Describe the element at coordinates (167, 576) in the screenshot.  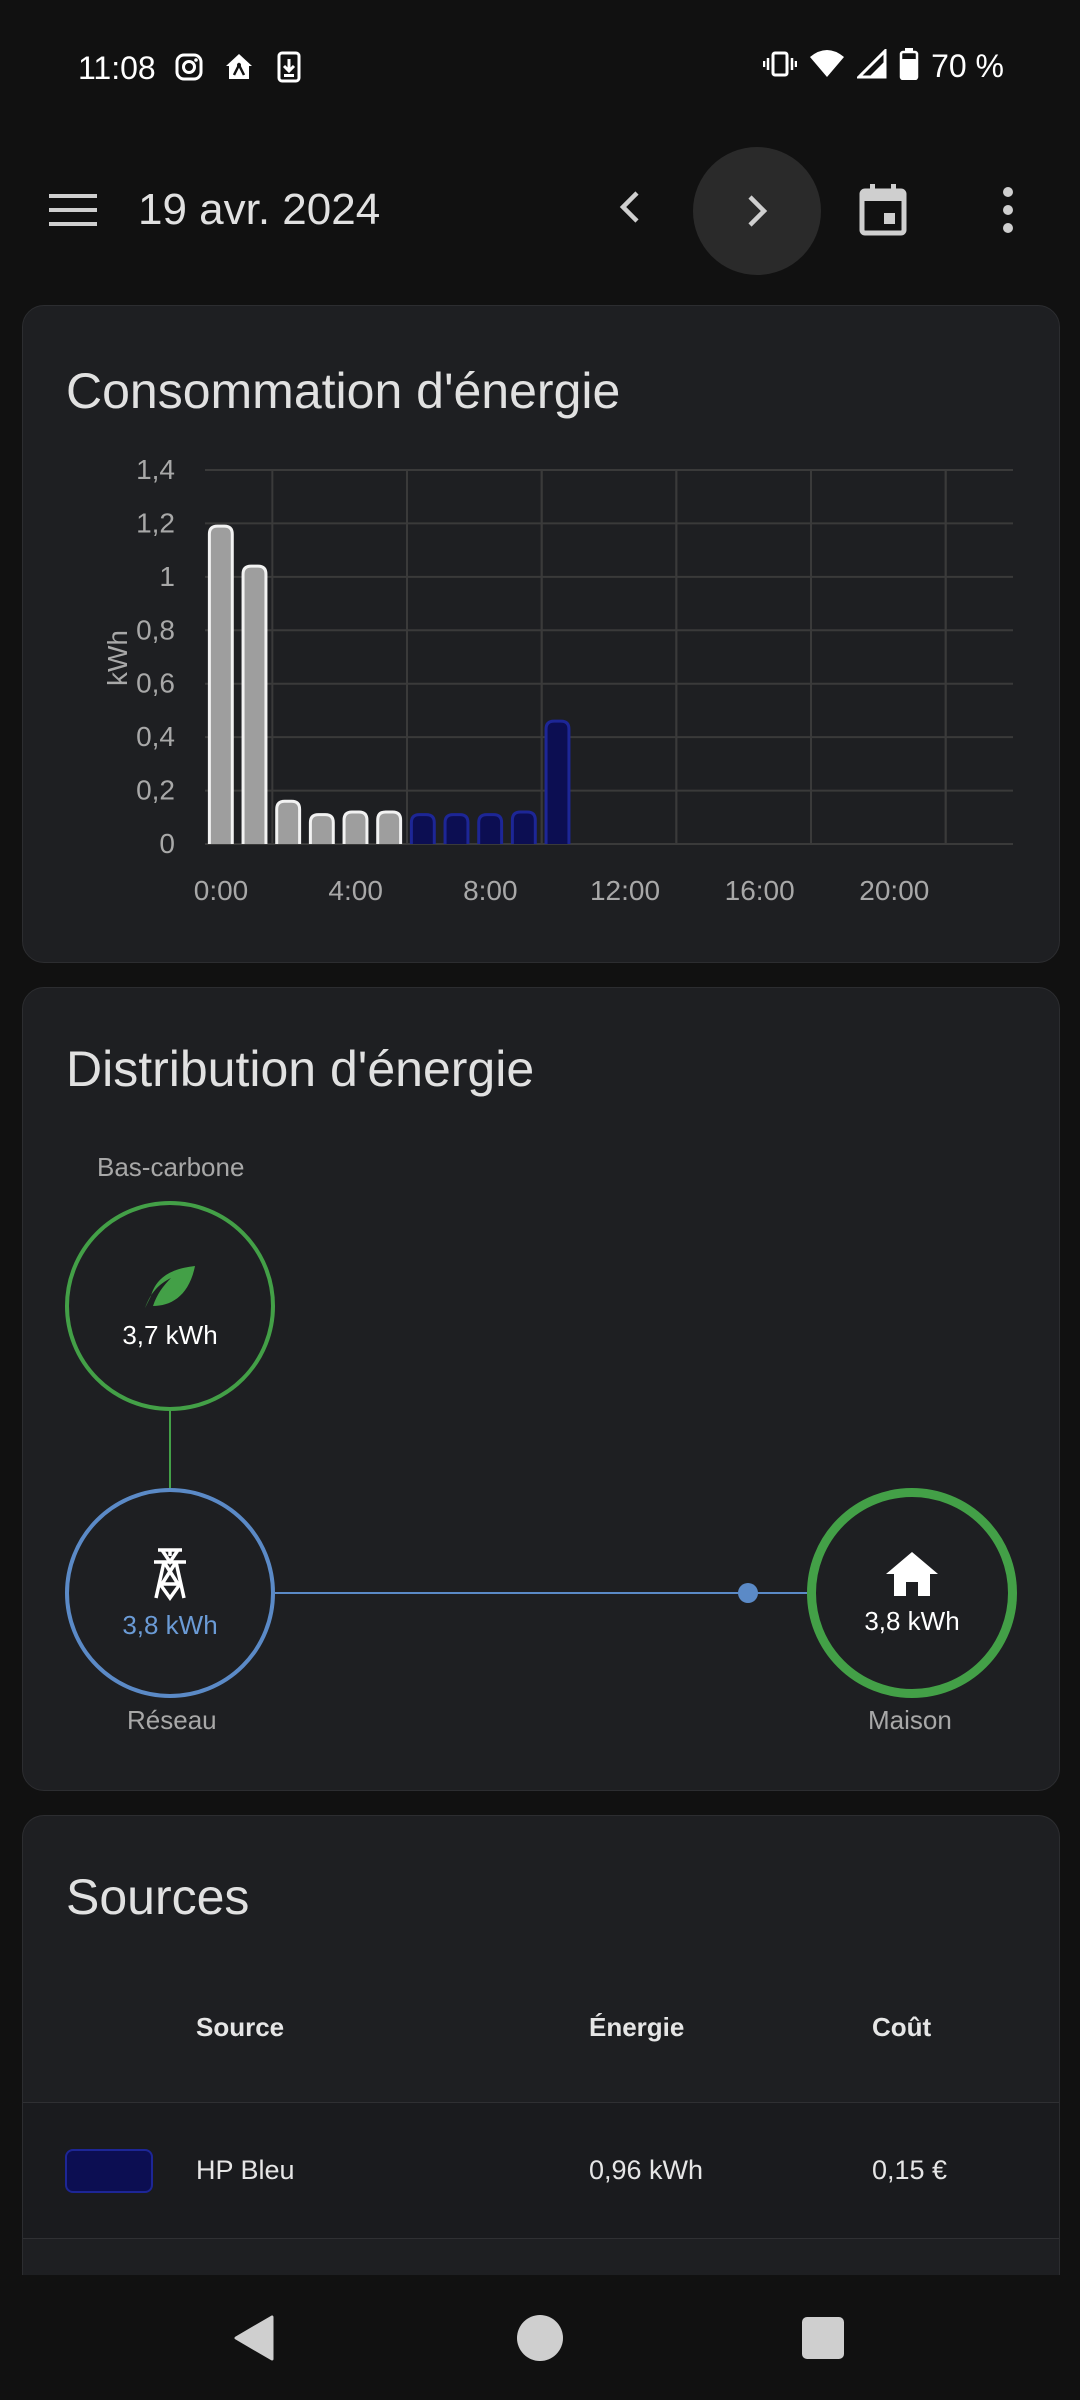
I see `y-tick-label: 1` at that location.